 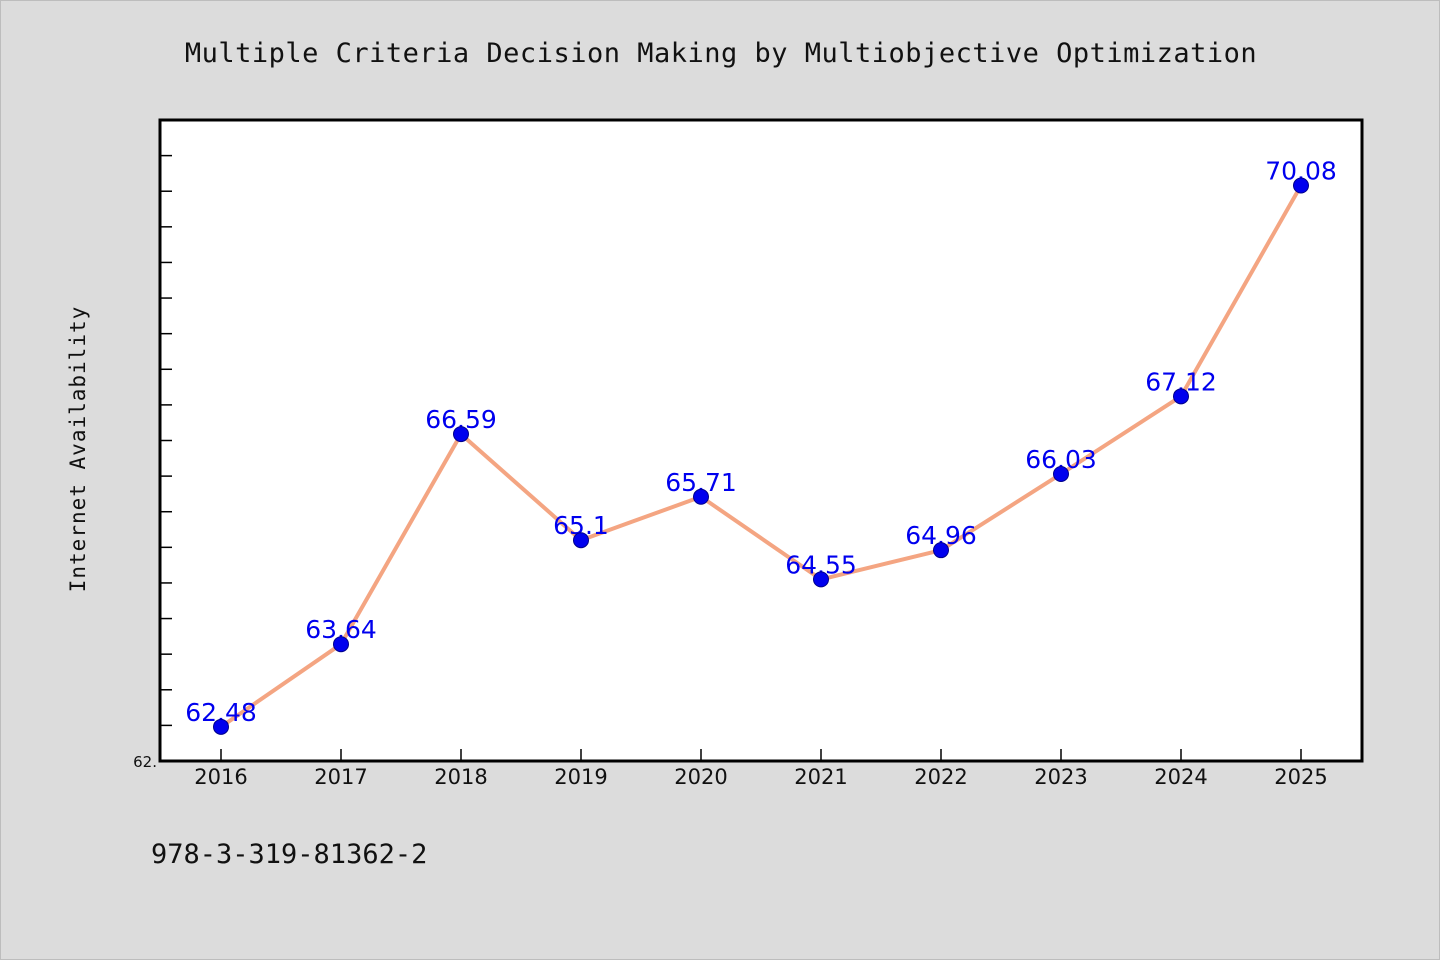 I want to click on x-tick-label: 2020, so click(x=700, y=777).